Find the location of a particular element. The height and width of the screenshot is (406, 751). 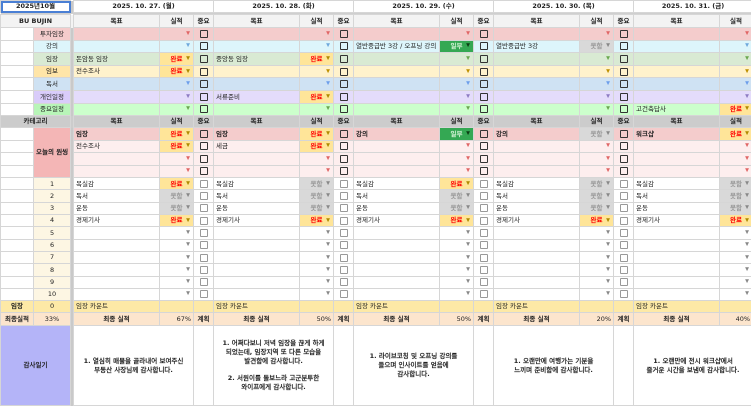

onething-goal: 전수조사 is located at coordinates (117, 146).